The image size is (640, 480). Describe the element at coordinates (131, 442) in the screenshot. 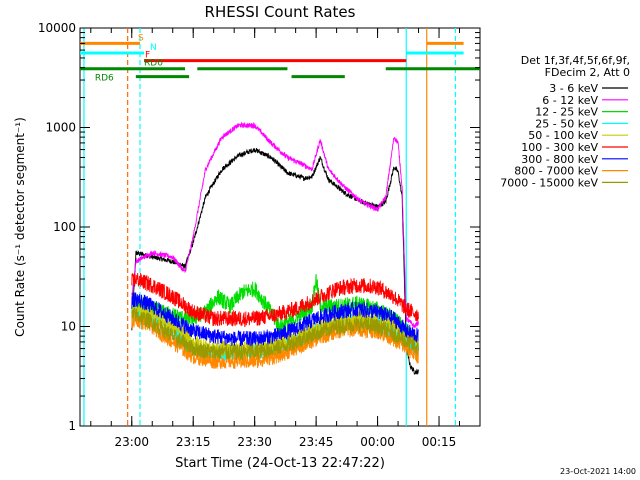

I see `x-tick-label: 23:00` at that location.